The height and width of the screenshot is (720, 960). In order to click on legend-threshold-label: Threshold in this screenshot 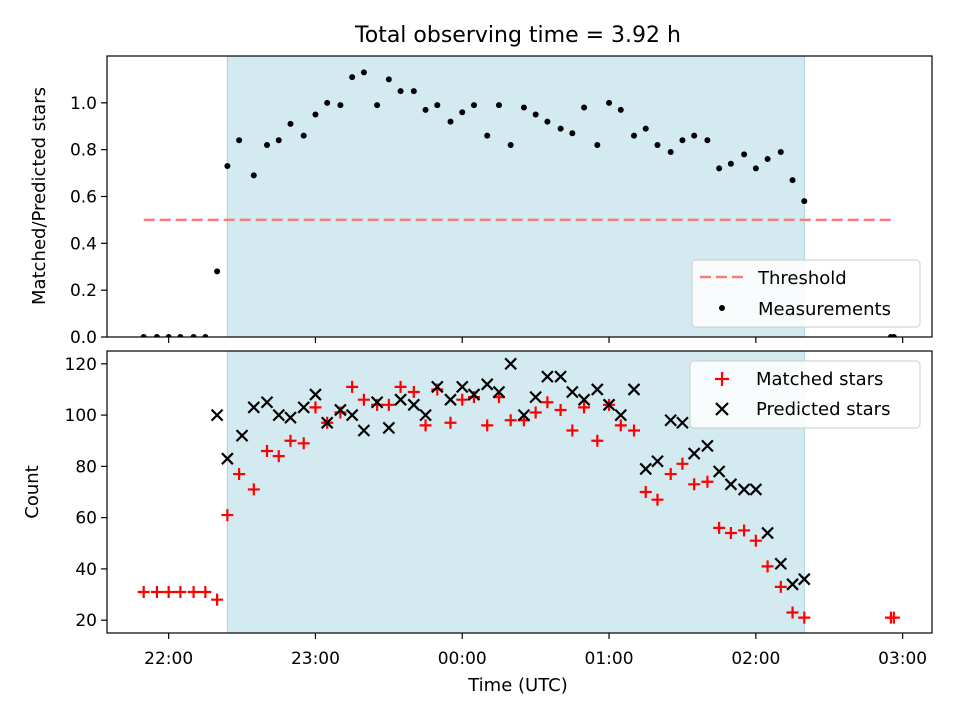, I will do `click(802, 278)`.